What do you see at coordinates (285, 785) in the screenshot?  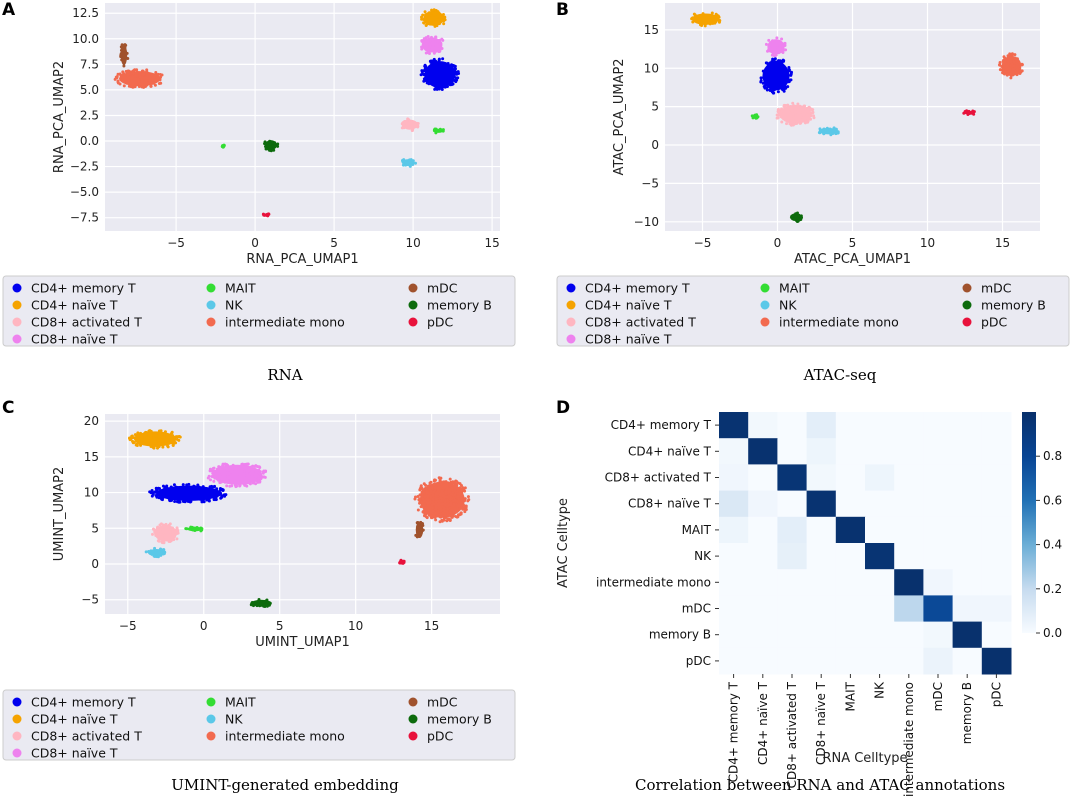 I see `caption-umint: UMINT-generated embedding` at bounding box center [285, 785].